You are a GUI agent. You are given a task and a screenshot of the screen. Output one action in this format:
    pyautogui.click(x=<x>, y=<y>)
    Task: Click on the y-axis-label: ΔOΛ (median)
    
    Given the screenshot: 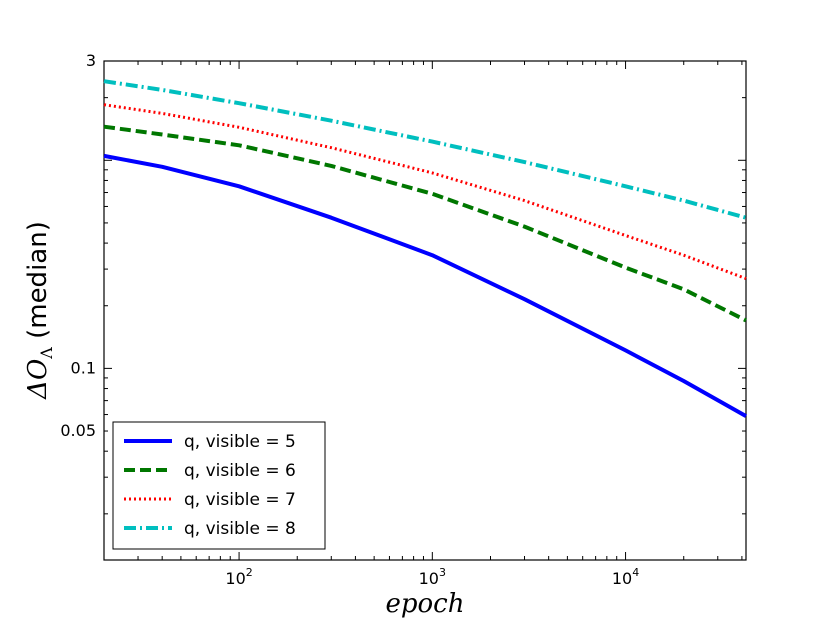 What is the action you would take?
    pyautogui.click(x=39, y=310)
    